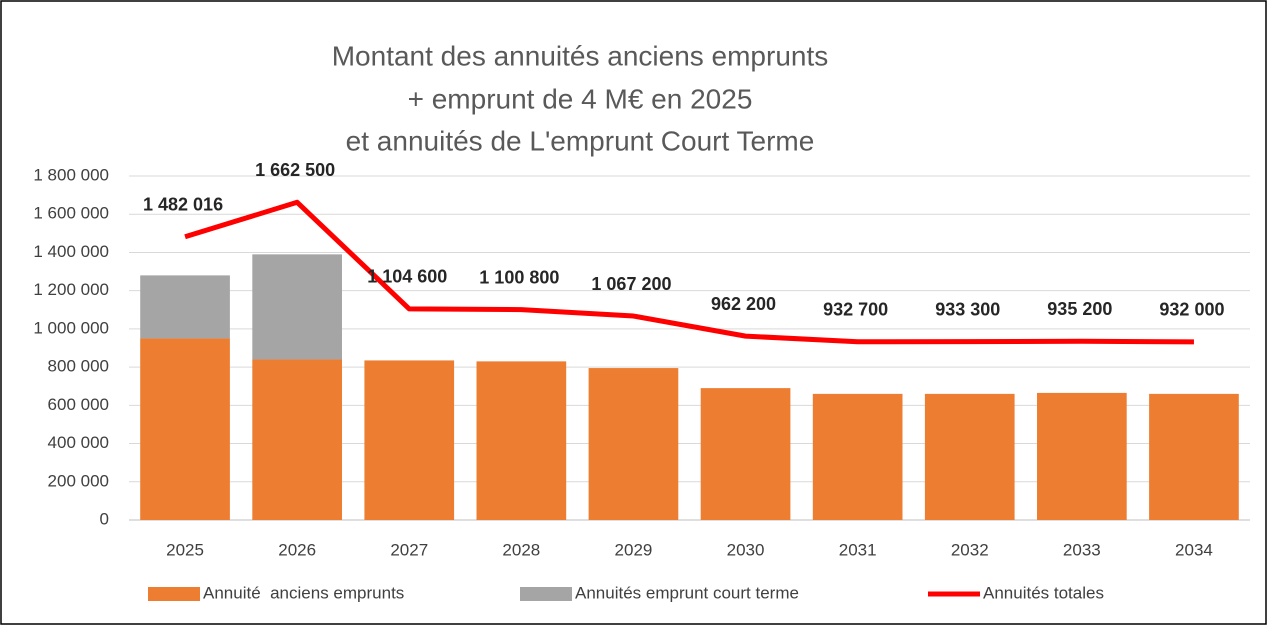 Image resolution: width=1267 pixels, height=625 pixels. What do you see at coordinates (967, 309) in the screenshot?
I see `data-label: 933 300` at bounding box center [967, 309].